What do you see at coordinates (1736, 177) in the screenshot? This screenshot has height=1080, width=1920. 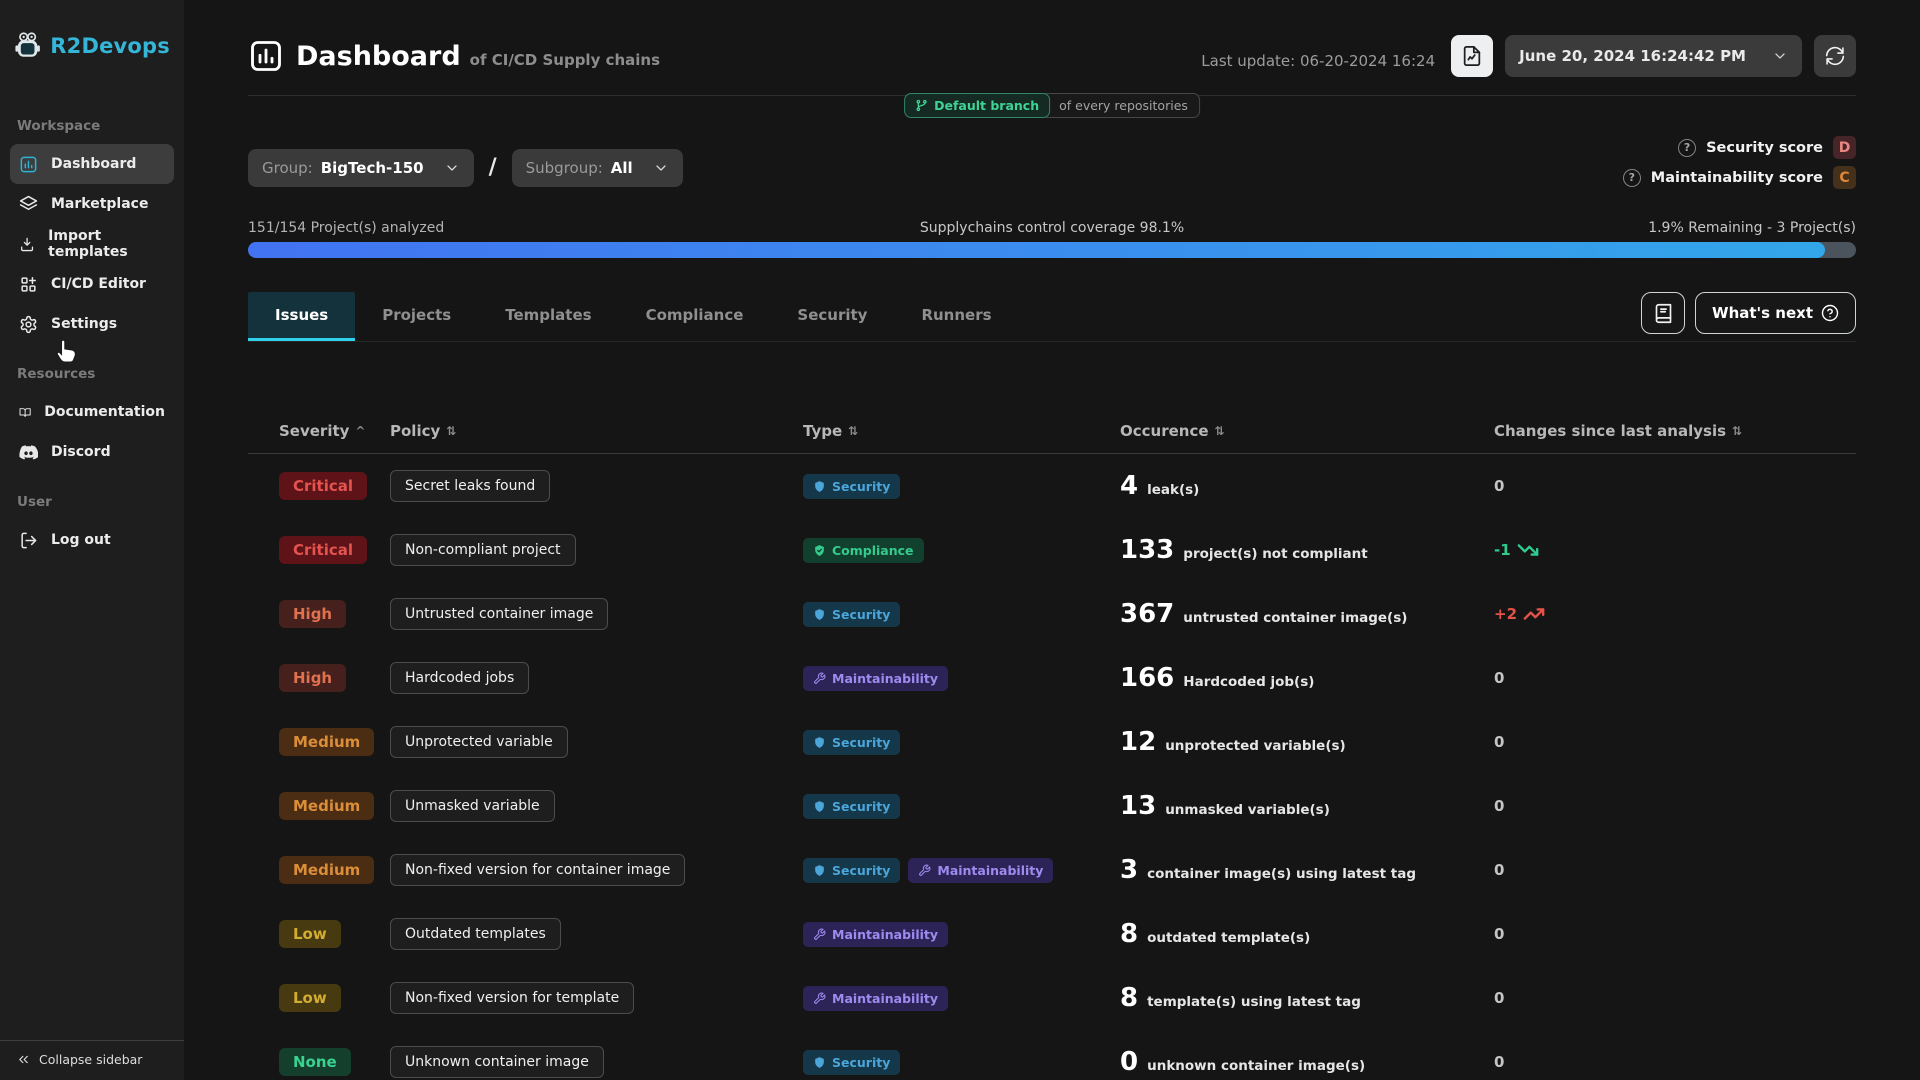 I see `maintainability-score-label: Maintainability score` at bounding box center [1736, 177].